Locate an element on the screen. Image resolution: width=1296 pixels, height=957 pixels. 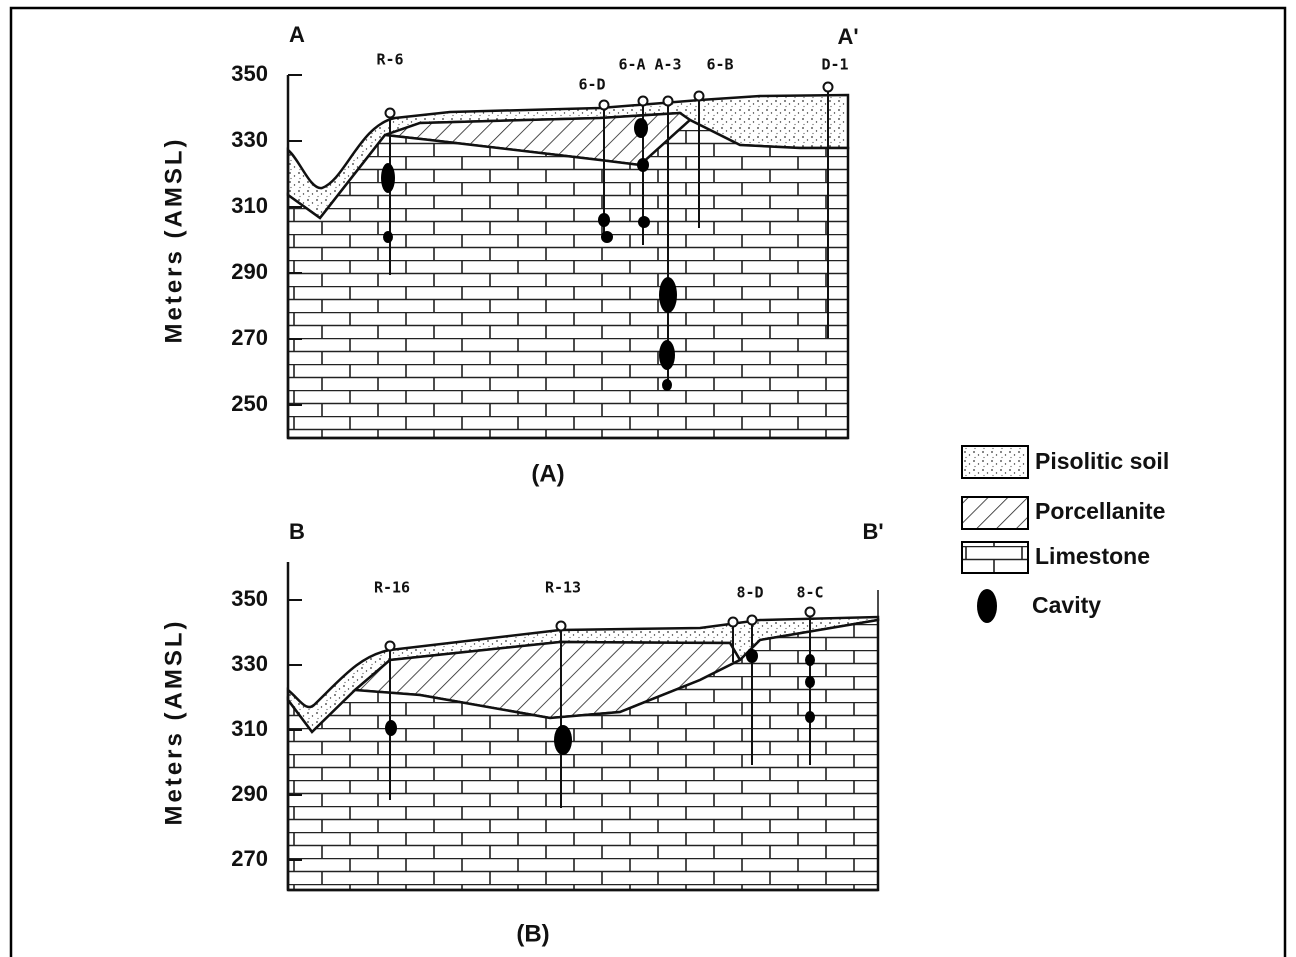
well-label: D-1 is located at coordinates (834, 65).